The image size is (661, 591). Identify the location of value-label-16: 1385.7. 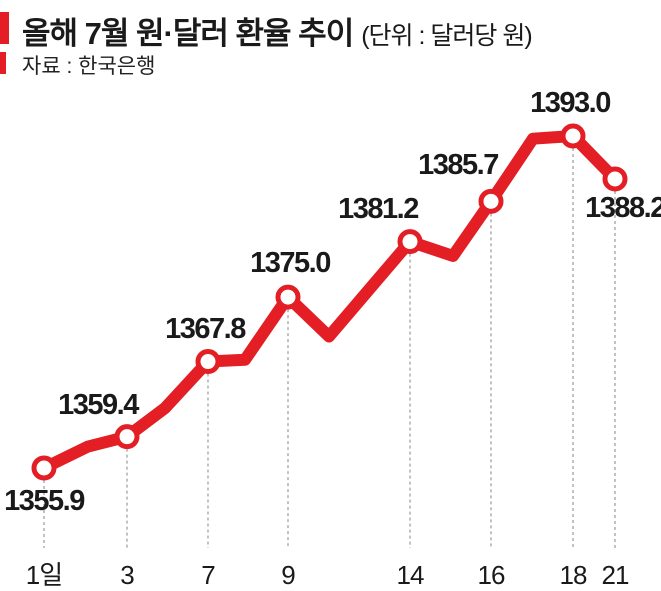
(458, 165).